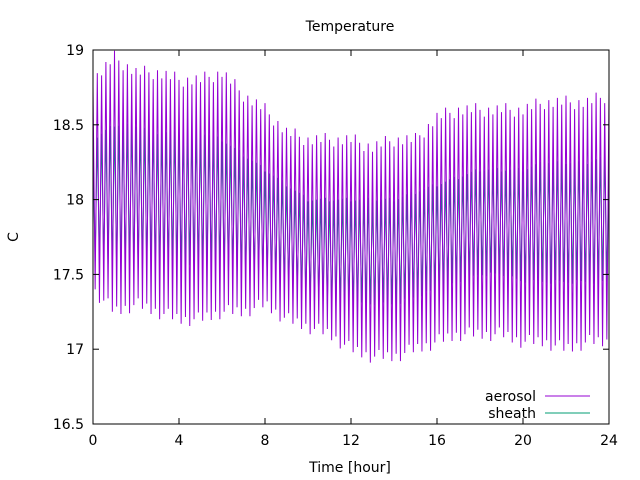 This screenshot has width=640, height=480. Describe the element at coordinates (68, 275) in the screenshot. I see `y-tick-label: 17.5` at that location.